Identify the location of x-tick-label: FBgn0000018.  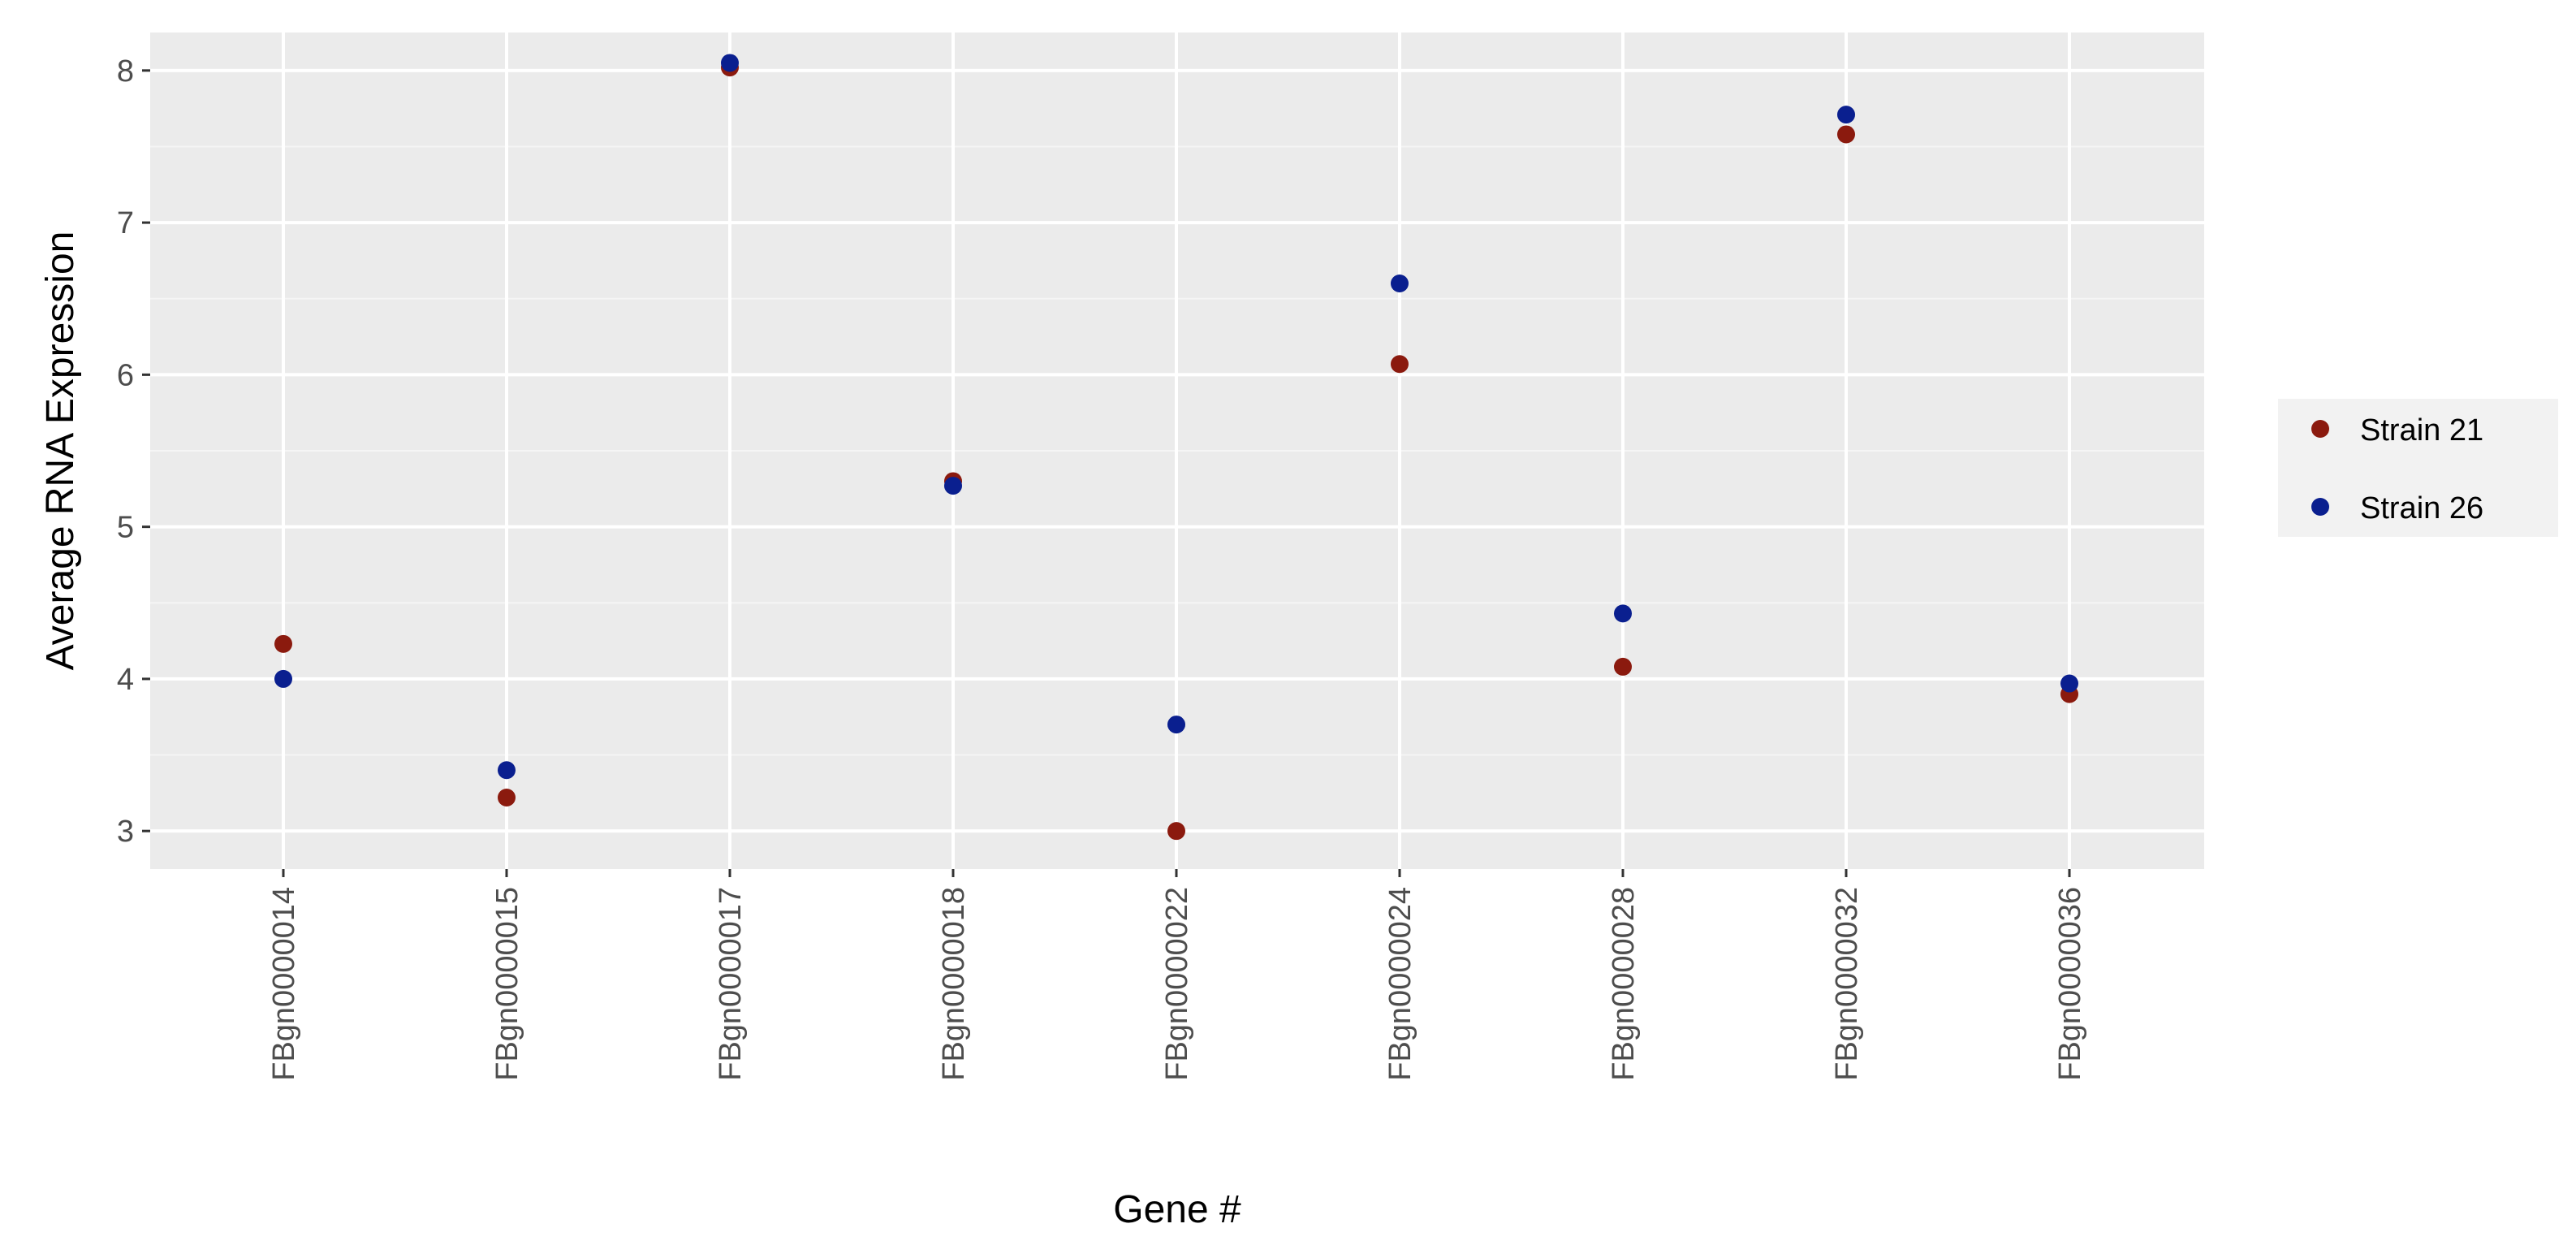
(954, 984).